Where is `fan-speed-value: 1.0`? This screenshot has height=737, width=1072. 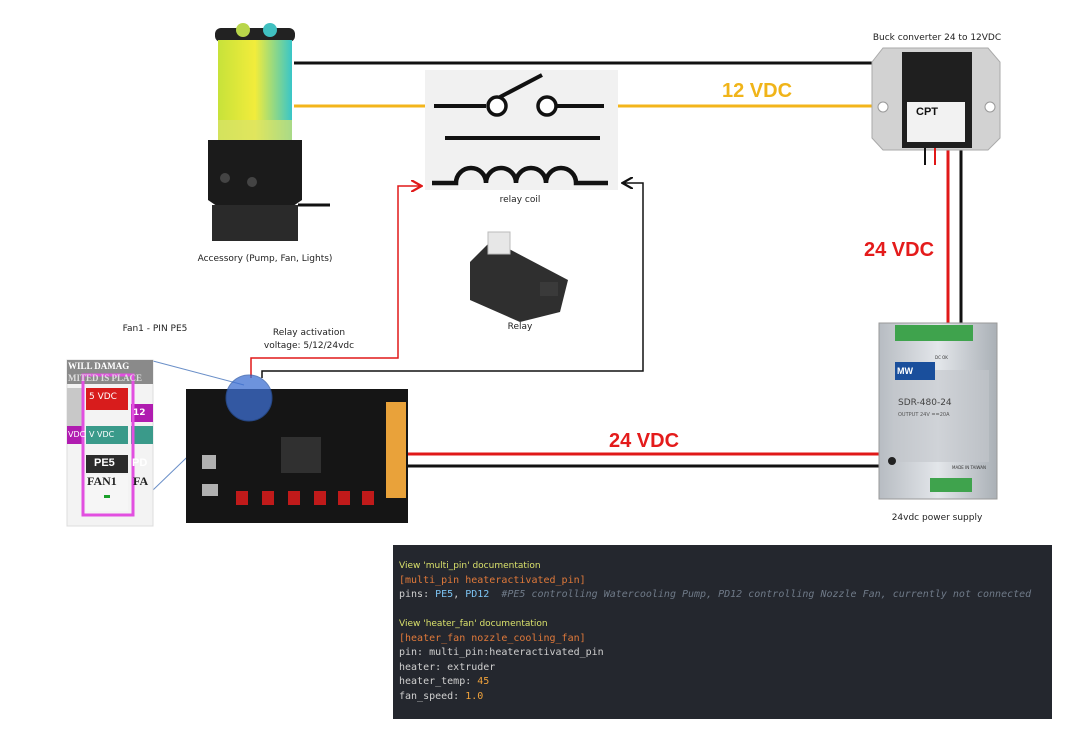
fan-speed-value: 1.0 is located at coordinates (474, 696).